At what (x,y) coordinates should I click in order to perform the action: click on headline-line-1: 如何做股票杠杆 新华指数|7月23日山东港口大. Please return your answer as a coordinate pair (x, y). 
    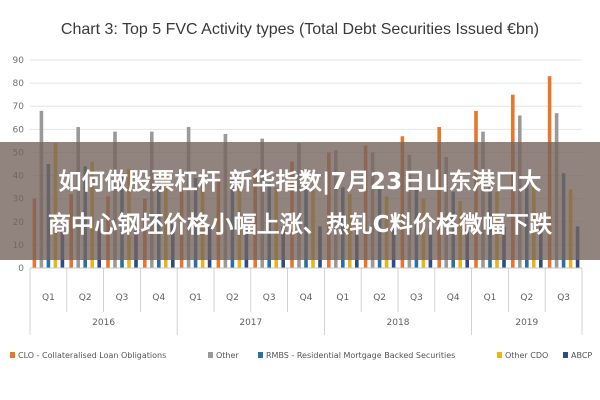
    Looking at the image, I should click on (300, 182).